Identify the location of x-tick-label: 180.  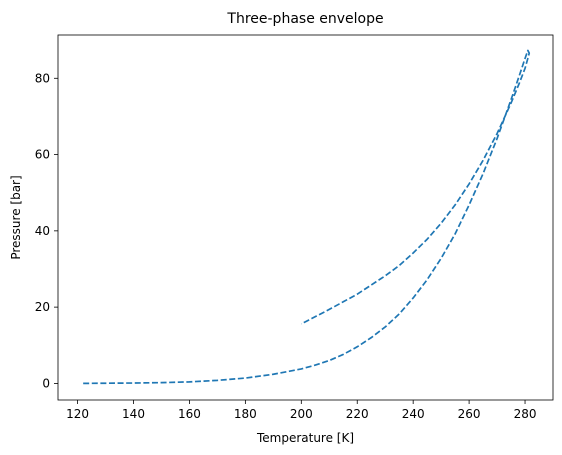
(245, 414).